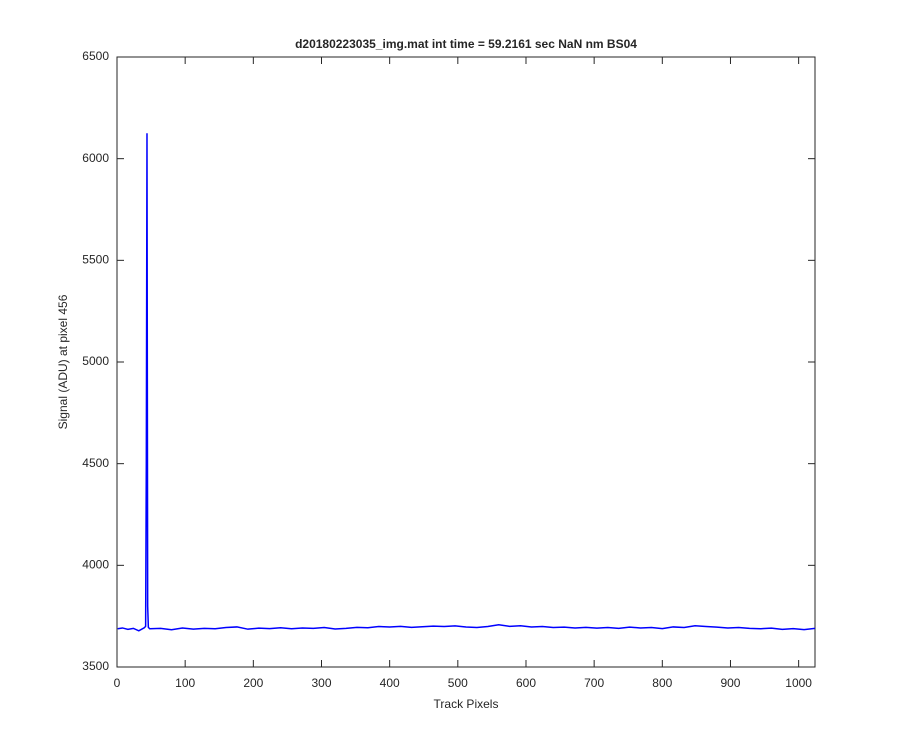  I want to click on y-axis-label: Signal (ADU) at pixel 456, so click(63, 361).